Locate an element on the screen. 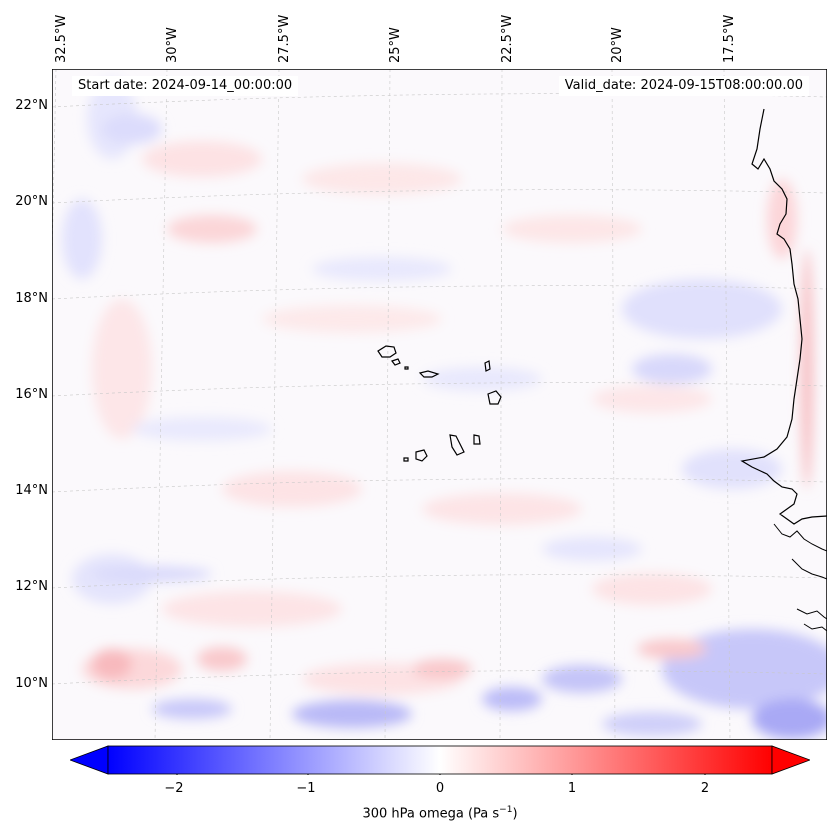 Image resolution: width=837 pixels, height=839 pixels. island-santiago is located at coordinates (457, 445).